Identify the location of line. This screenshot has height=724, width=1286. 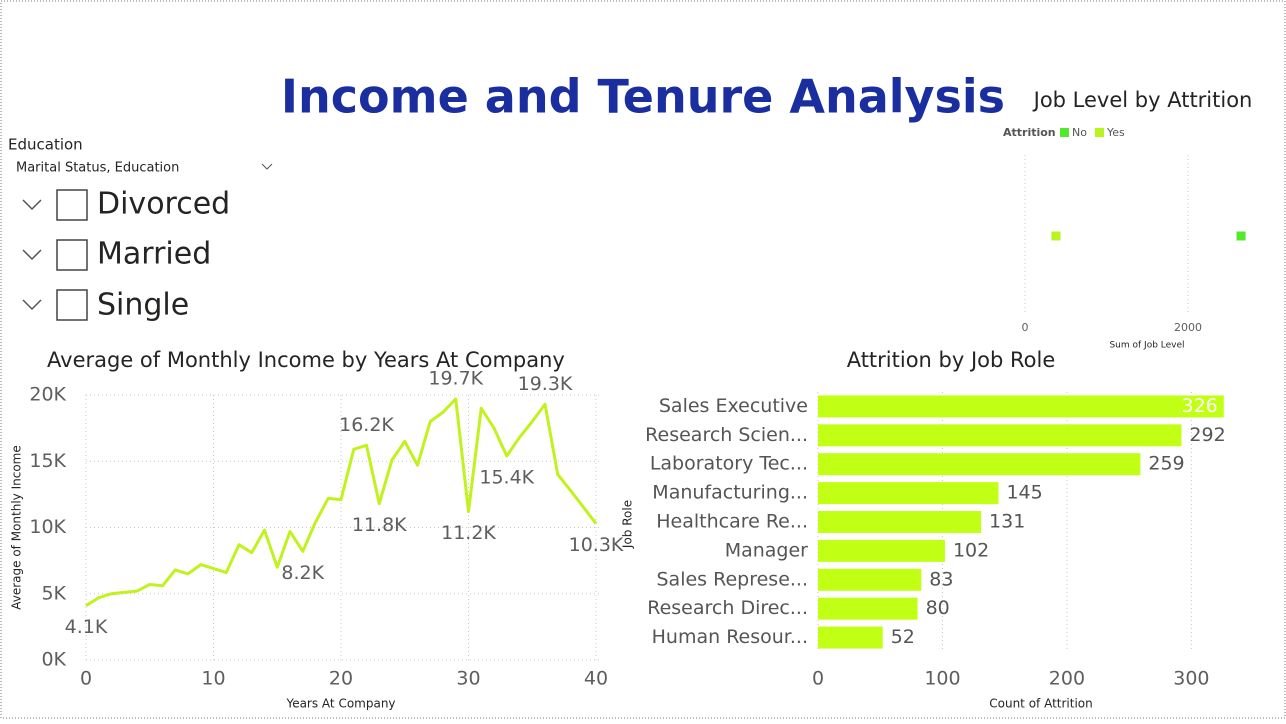
(341, 502).